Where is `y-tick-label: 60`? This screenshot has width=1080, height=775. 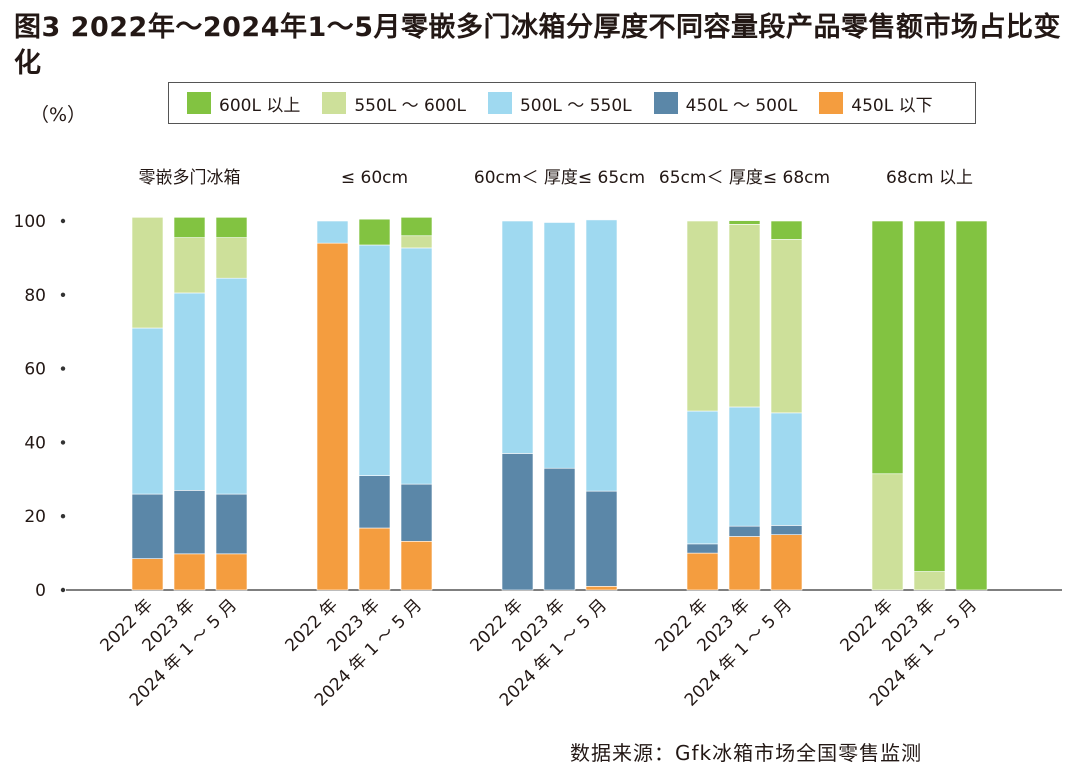 y-tick-label: 60 is located at coordinates (35, 370).